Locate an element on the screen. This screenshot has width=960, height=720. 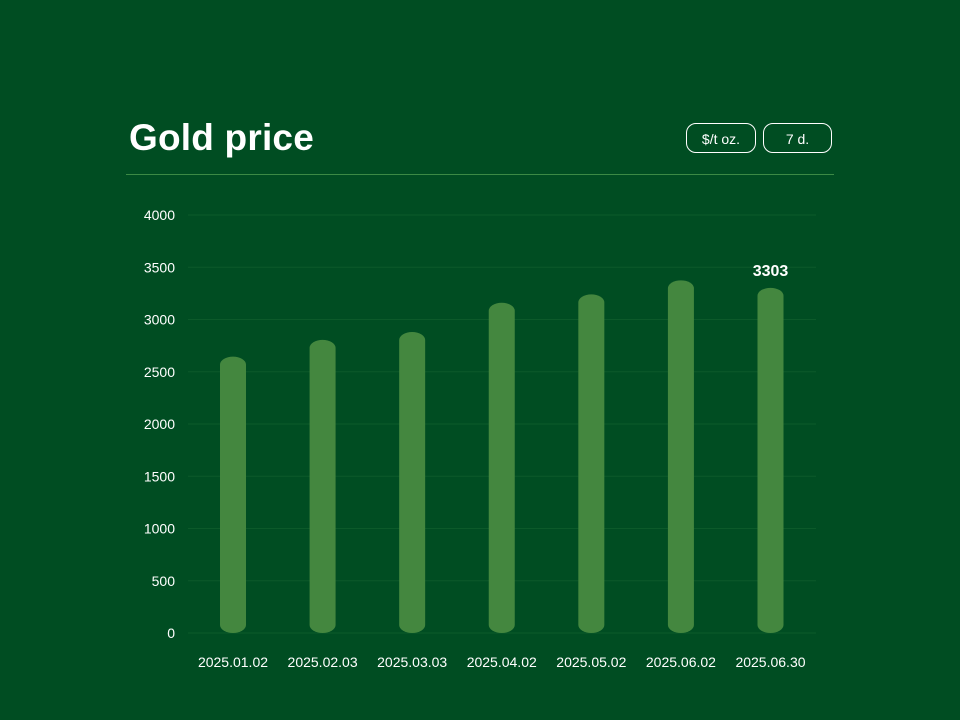
x-tick-label: 2025.01.02 is located at coordinates (233, 662).